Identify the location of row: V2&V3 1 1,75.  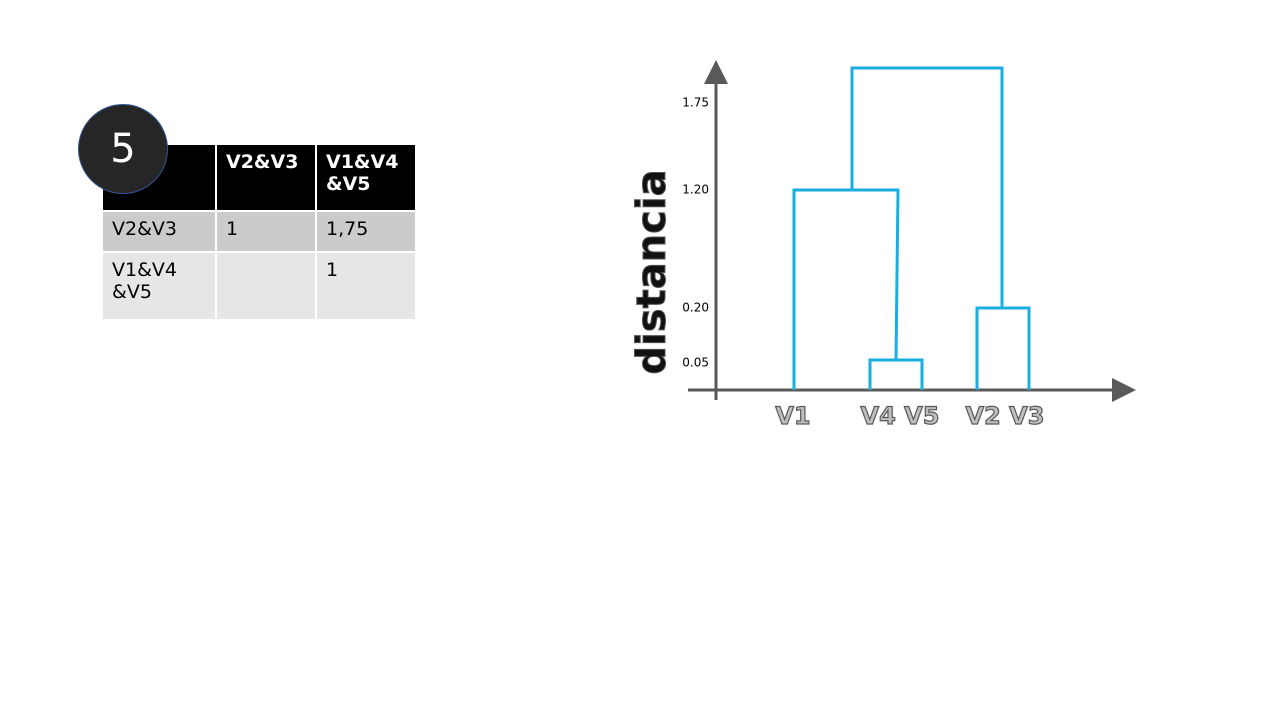
(259, 231).